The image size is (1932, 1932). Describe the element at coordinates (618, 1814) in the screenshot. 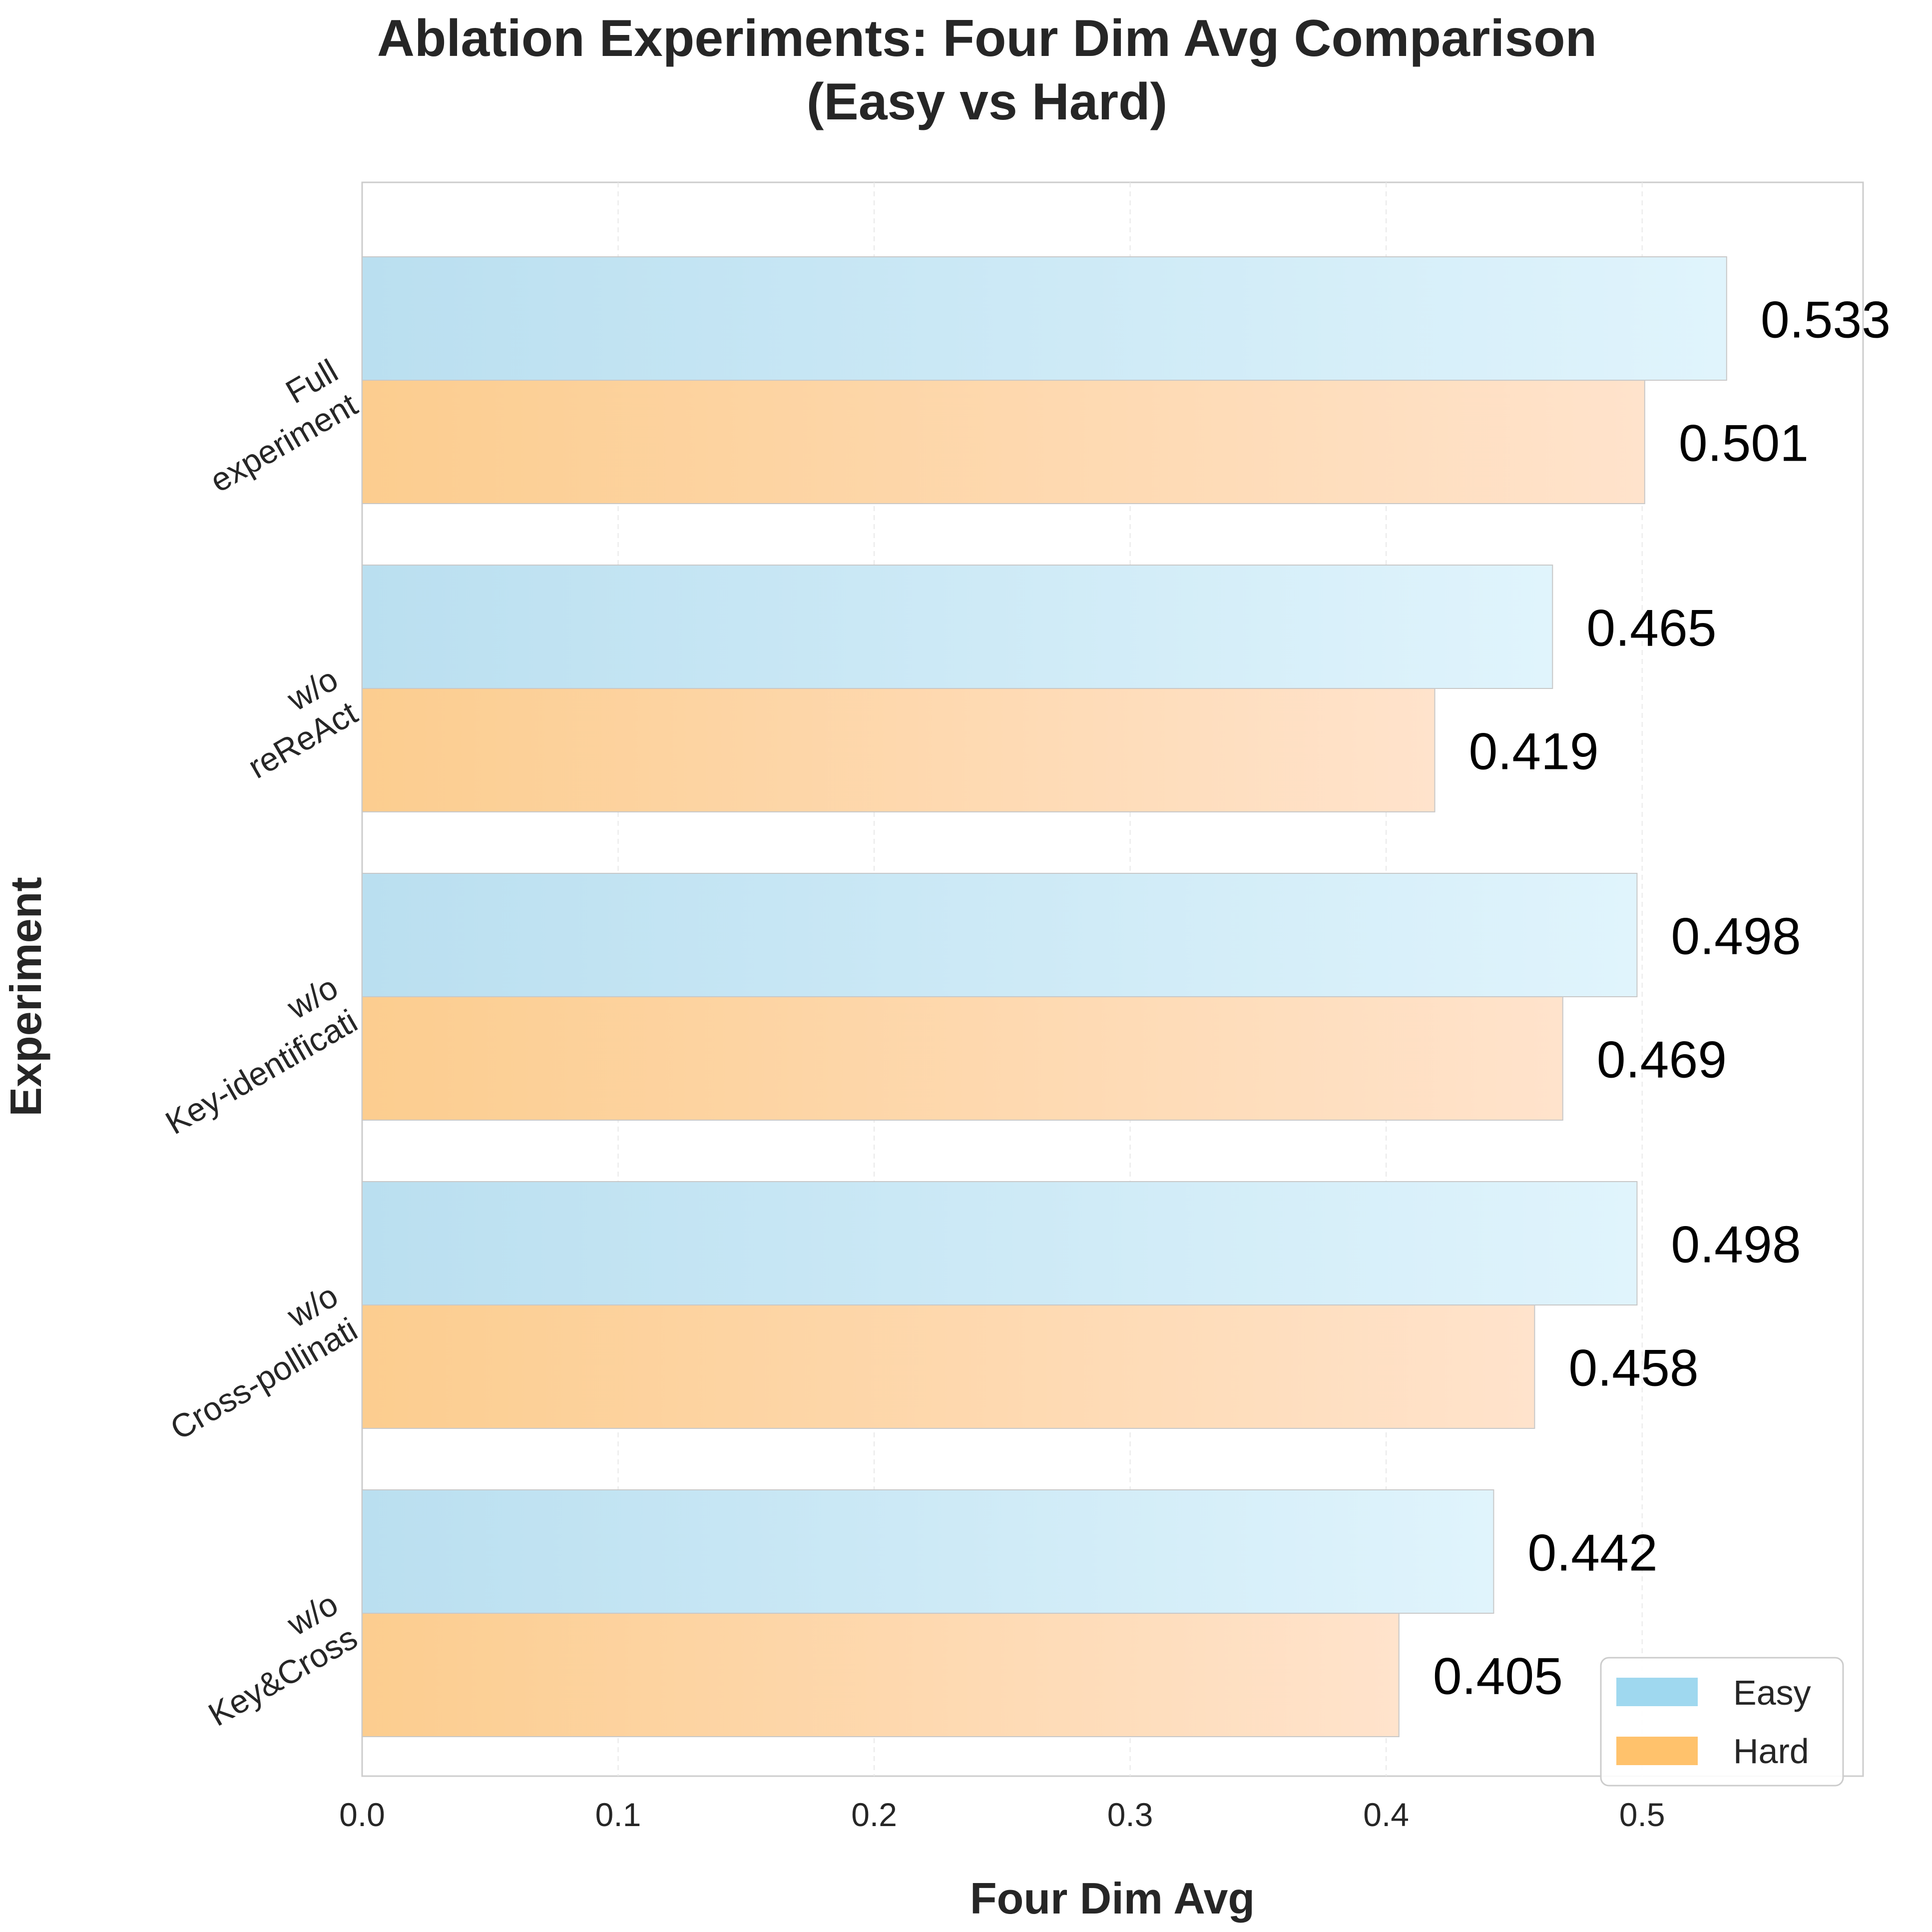

I see `x-tick-label: 0.1` at that location.